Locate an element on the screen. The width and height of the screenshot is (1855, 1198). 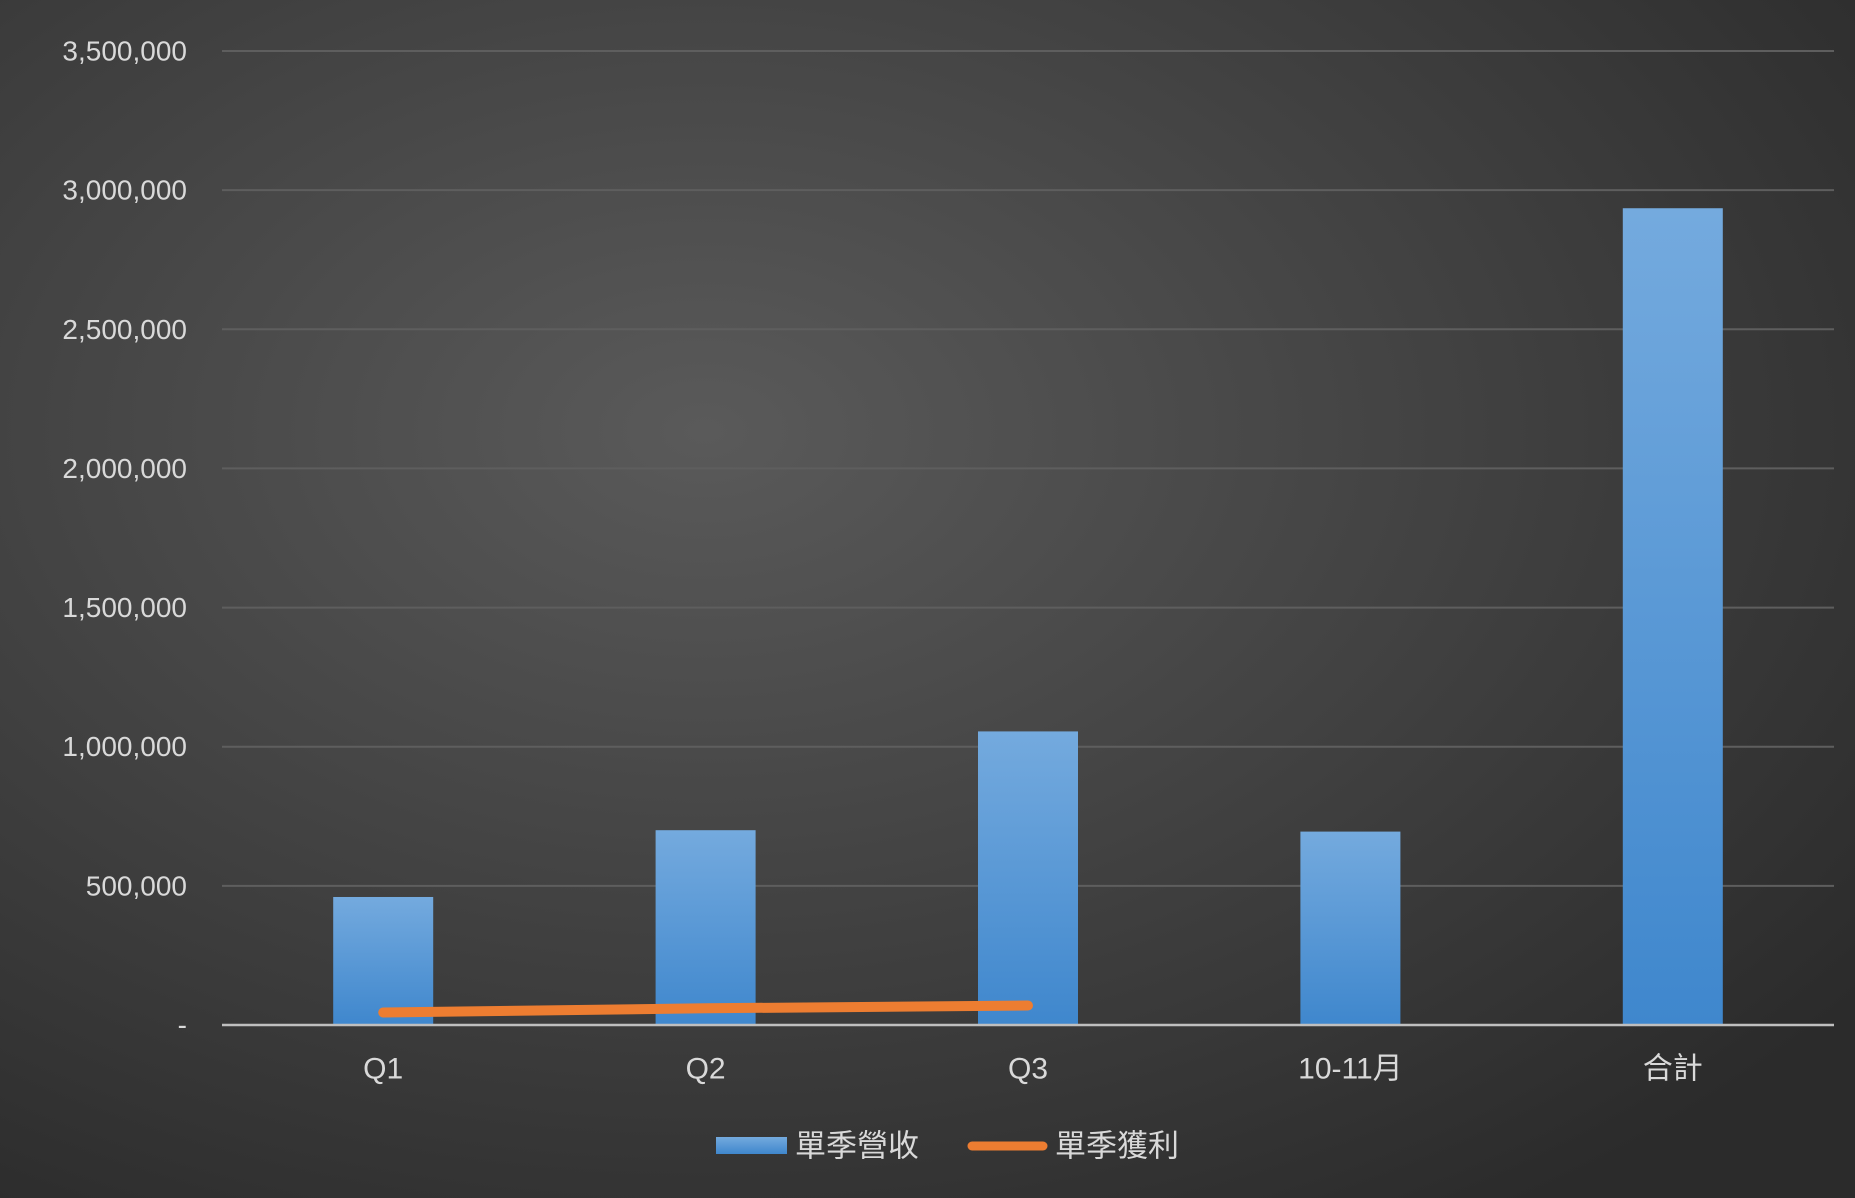
y-axis-tick-label: 1,000,000 is located at coordinates (124, 746).